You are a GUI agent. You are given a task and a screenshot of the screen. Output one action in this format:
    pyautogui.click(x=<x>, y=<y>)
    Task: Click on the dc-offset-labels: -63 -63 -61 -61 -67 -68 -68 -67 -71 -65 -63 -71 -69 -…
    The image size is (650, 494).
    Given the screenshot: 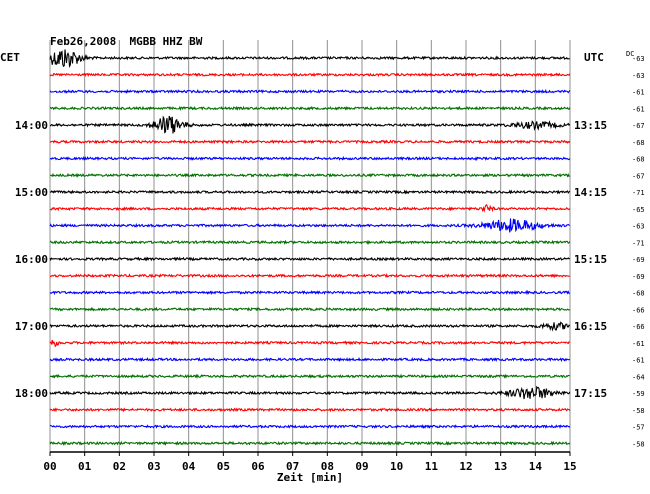 What is the action you would take?
    pyautogui.click(x=638, y=251)
    